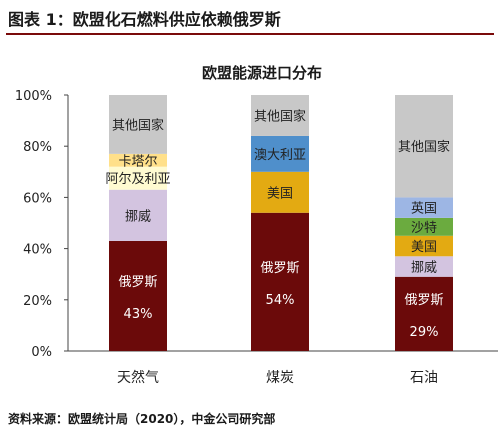  What do you see at coordinates (250, 34) in the screenshot?
I see `title-divider` at bounding box center [250, 34].